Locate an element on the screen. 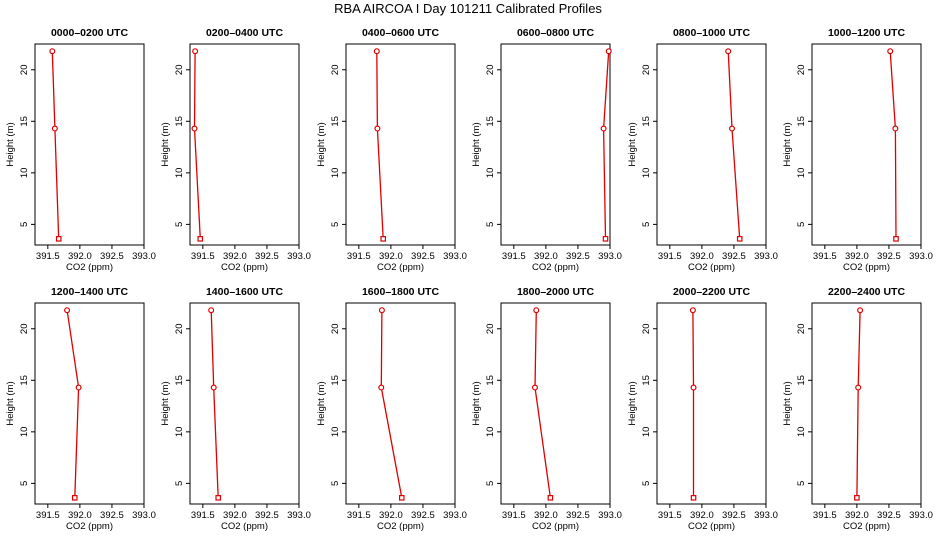 This screenshot has height=540, width=936. panel-title: 1600–1800 UTC is located at coordinates (400, 292).